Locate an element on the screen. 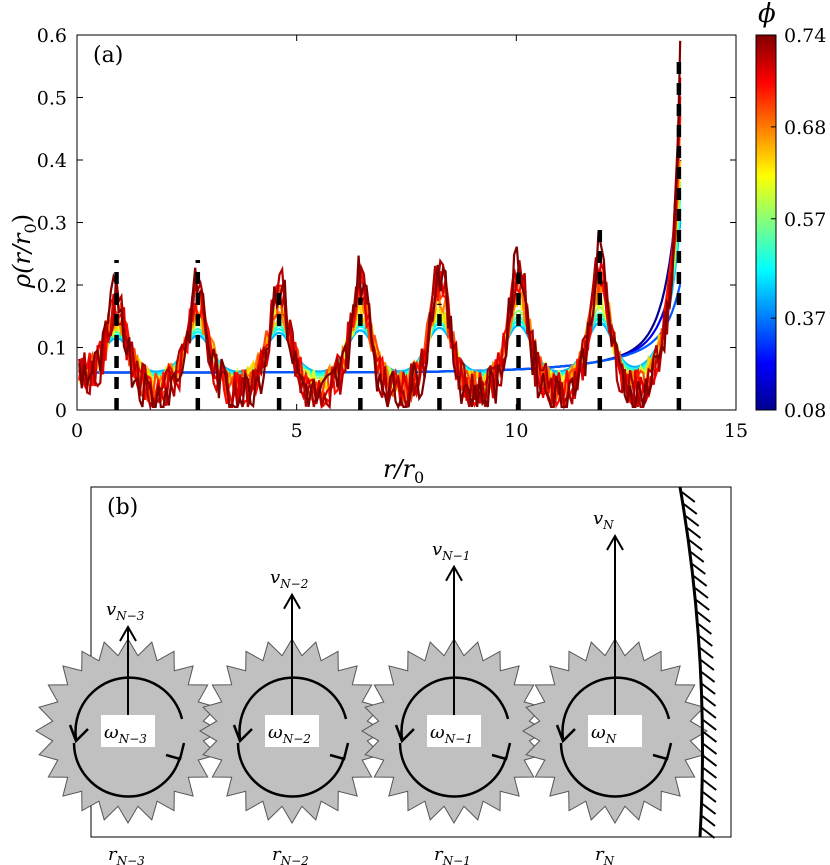 Image resolution: width=830 pixels, height=865 pixels. y-axis-label: ρ(r/r0) is located at coordinates (24, 251).